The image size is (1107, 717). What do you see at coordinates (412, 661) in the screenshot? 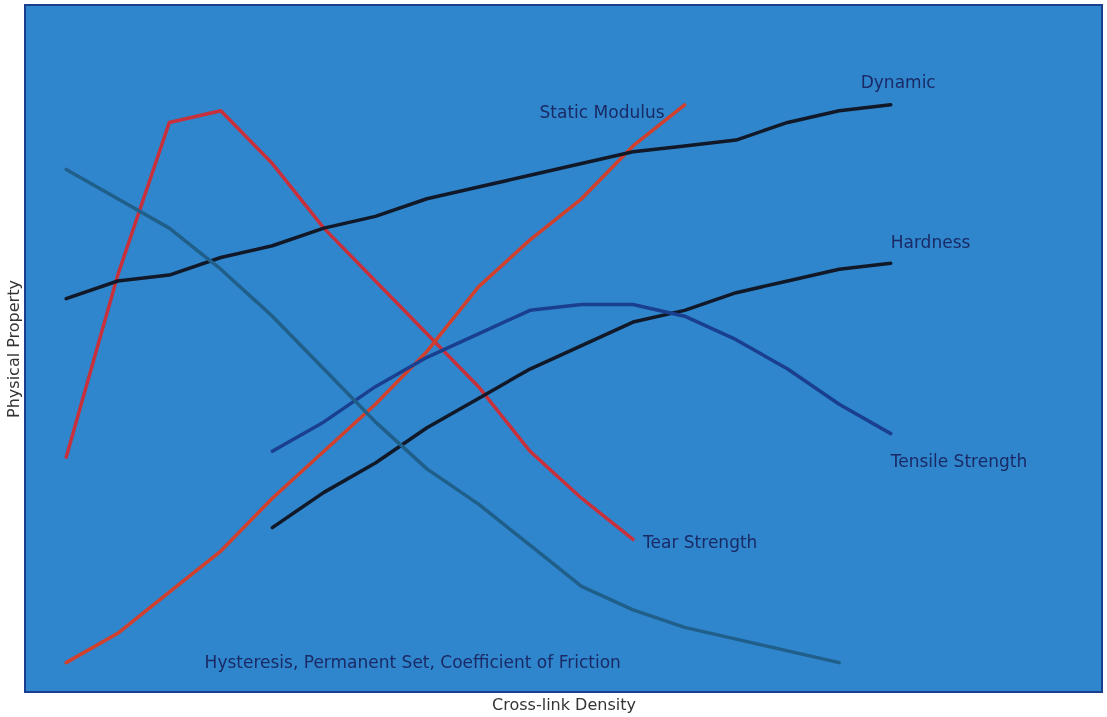
I see `text: Hysteresis, Permanent Set, Coefficient of Friction` at bounding box center [412, 661].